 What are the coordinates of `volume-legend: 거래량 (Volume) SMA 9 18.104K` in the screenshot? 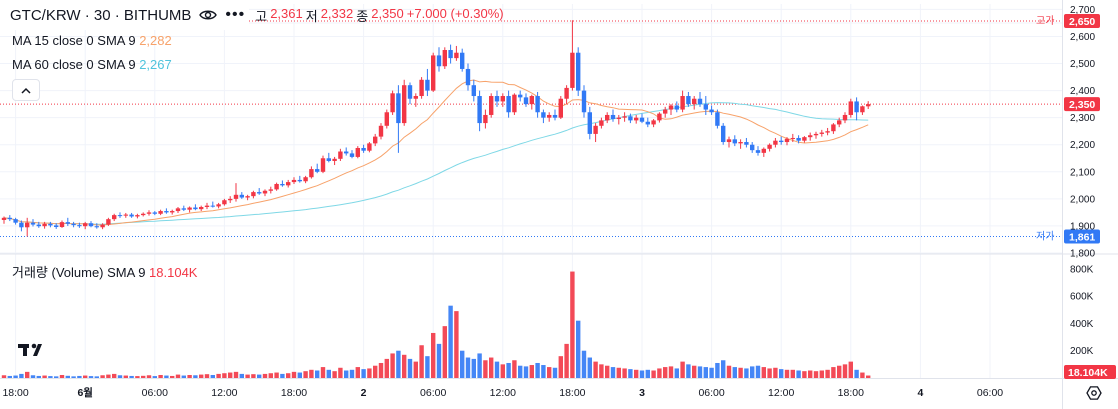 It's located at (104, 271).